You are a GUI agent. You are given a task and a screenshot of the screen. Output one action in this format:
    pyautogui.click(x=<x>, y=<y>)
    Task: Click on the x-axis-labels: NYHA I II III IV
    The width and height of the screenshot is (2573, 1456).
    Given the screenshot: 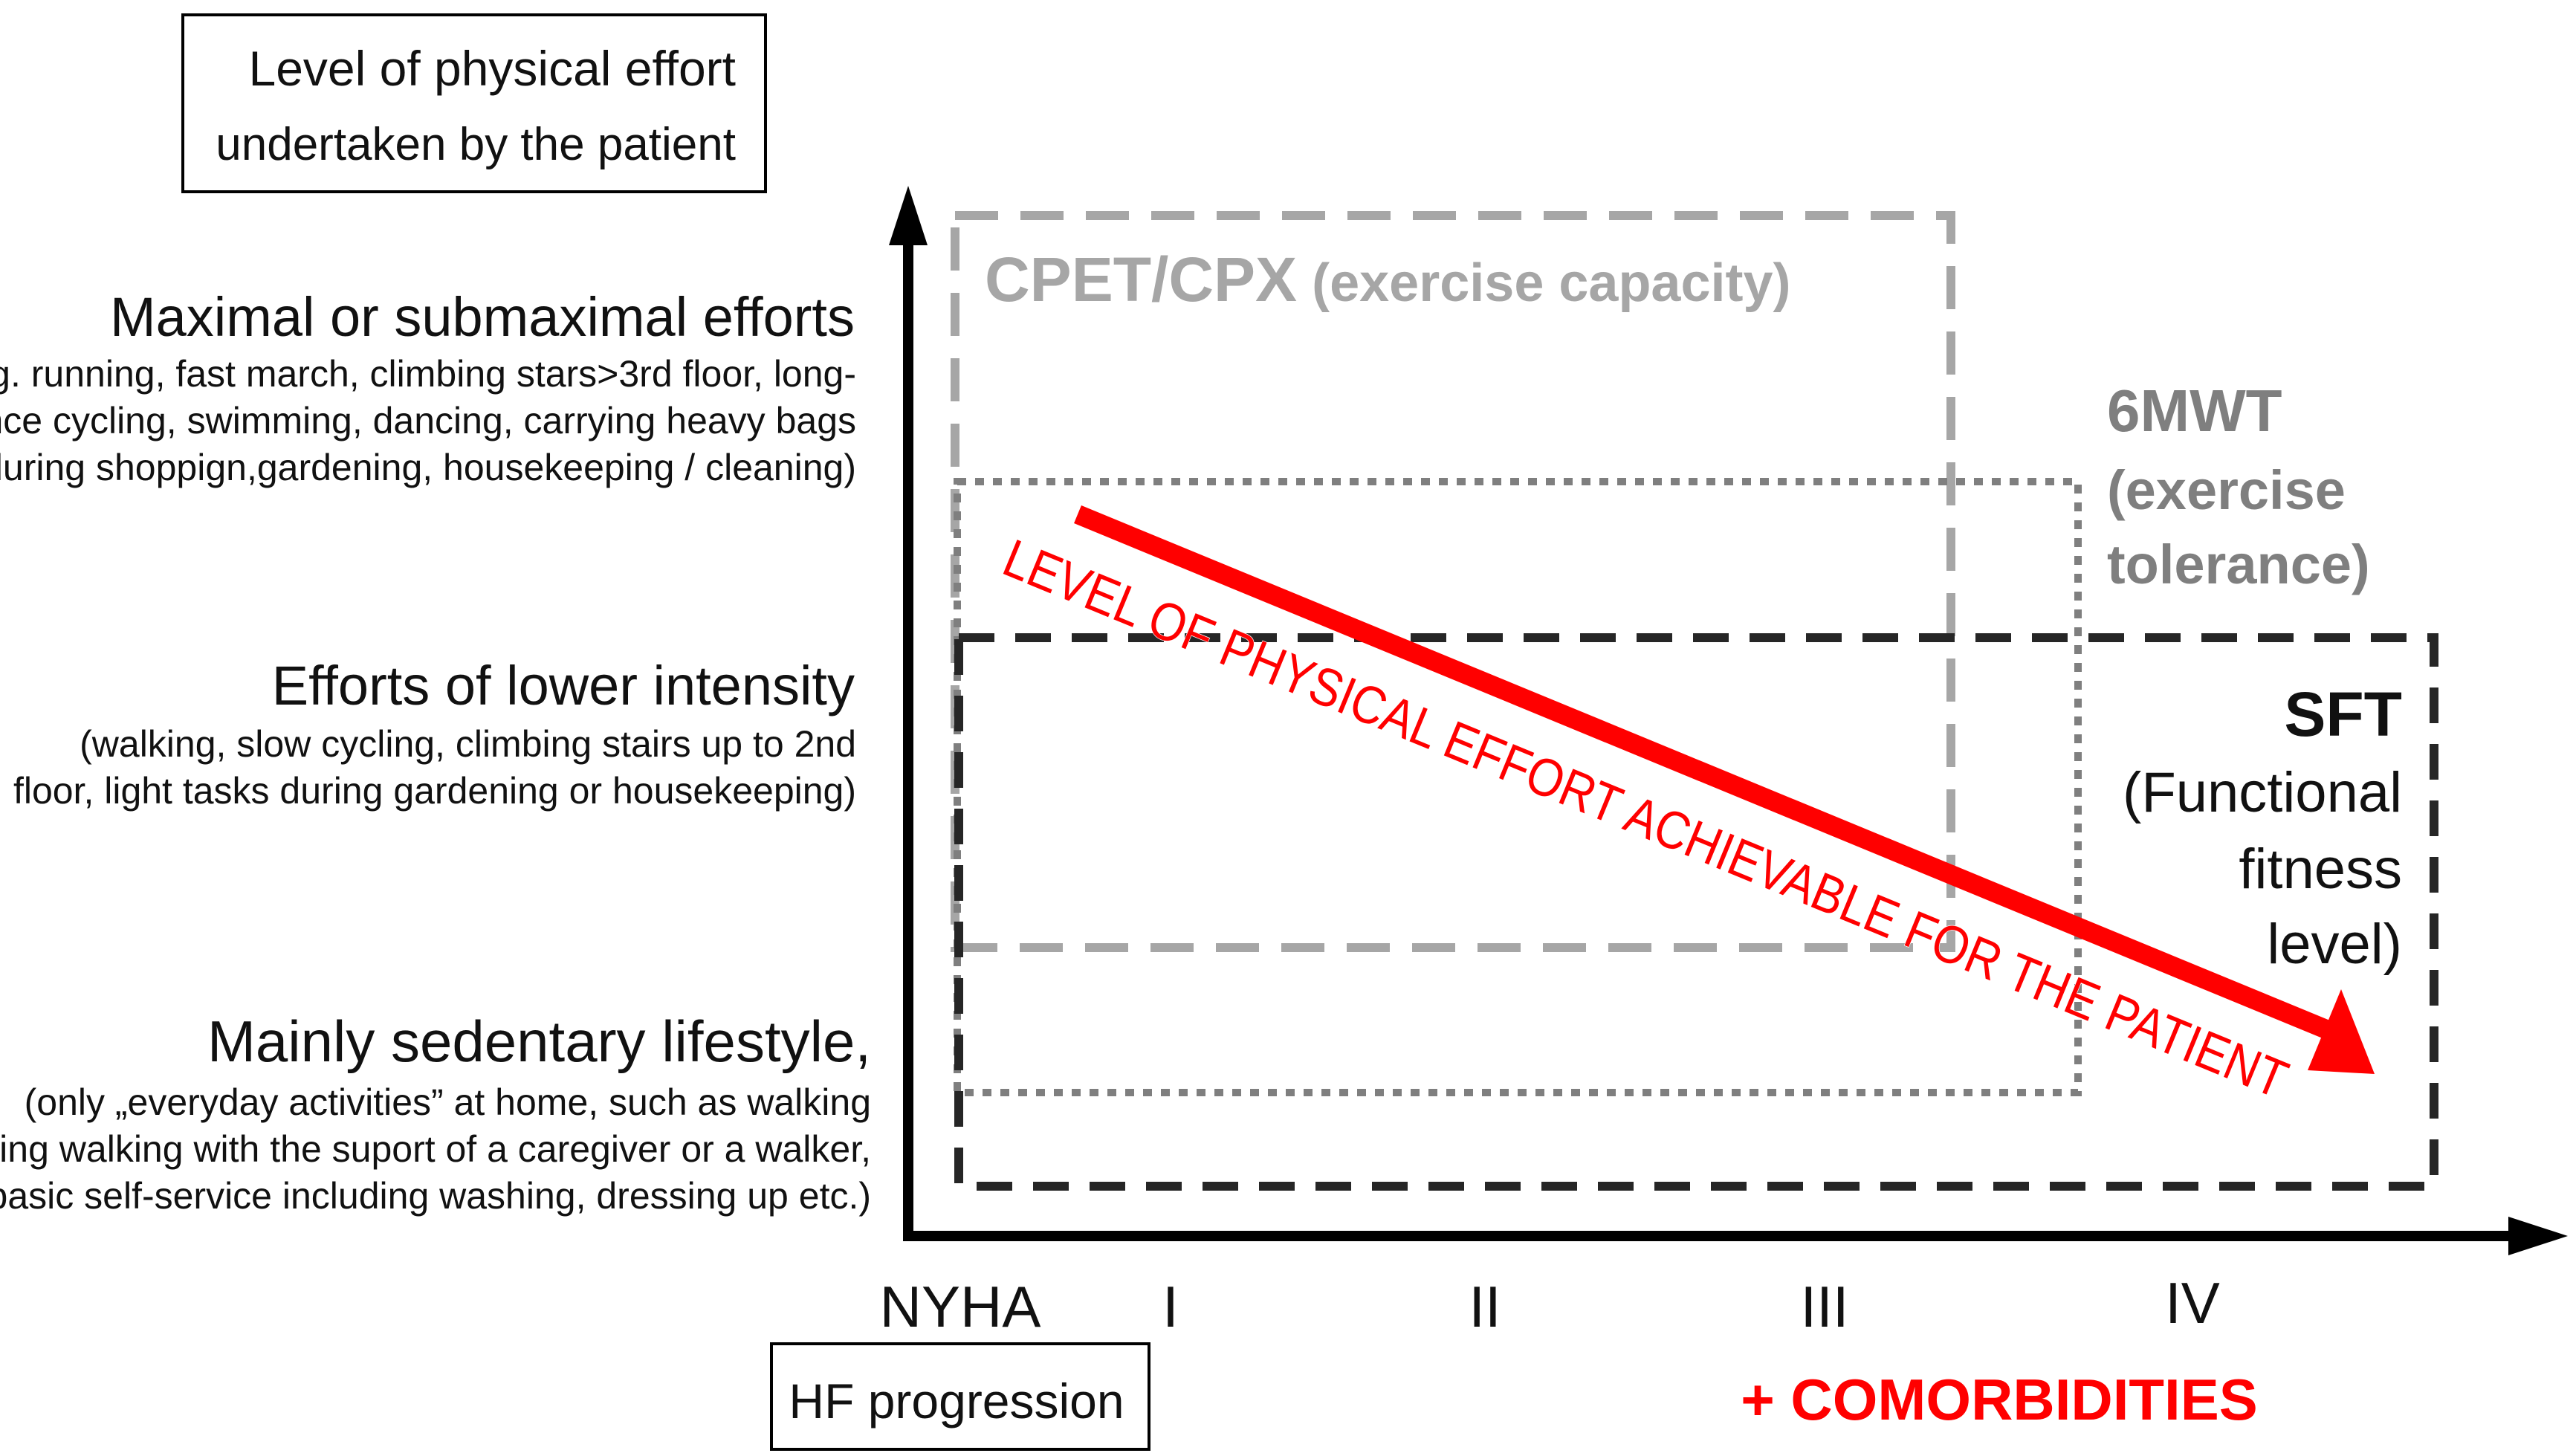 What is the action you would take?
    pyautogui.click(x=1550, y=1305)
    